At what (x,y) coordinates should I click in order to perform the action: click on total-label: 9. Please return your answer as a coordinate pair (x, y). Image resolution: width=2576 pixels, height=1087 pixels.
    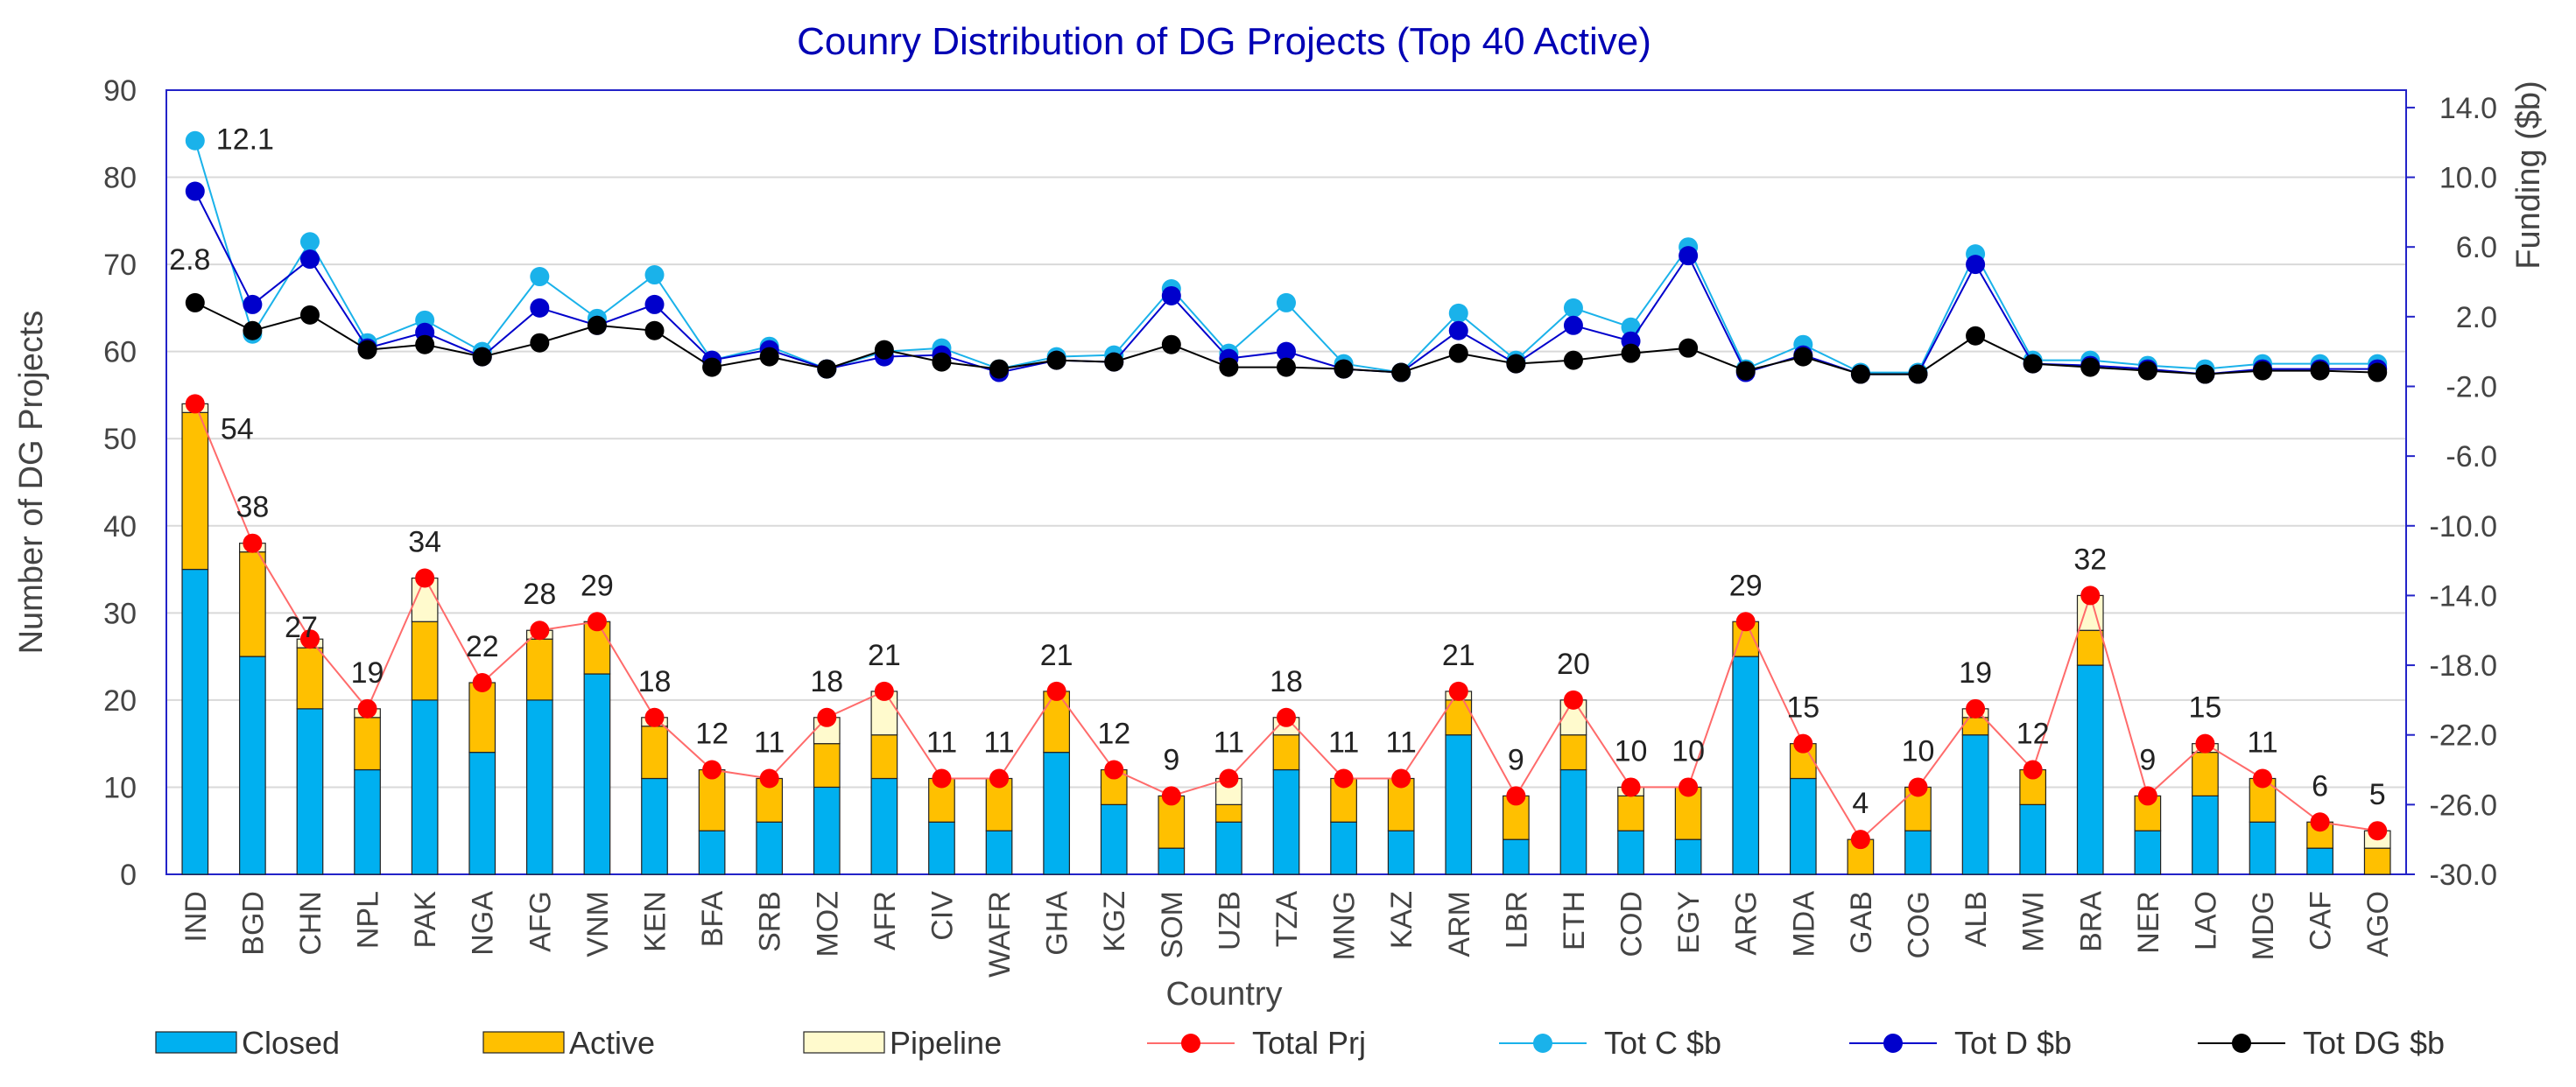
    Looking at the image, I should click on (1516, 759).